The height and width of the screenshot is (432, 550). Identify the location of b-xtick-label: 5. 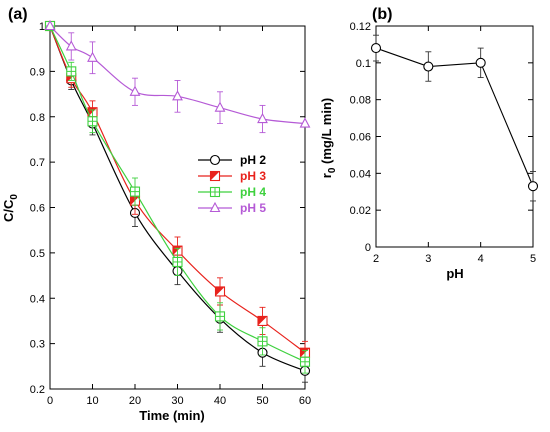
(533, 259).